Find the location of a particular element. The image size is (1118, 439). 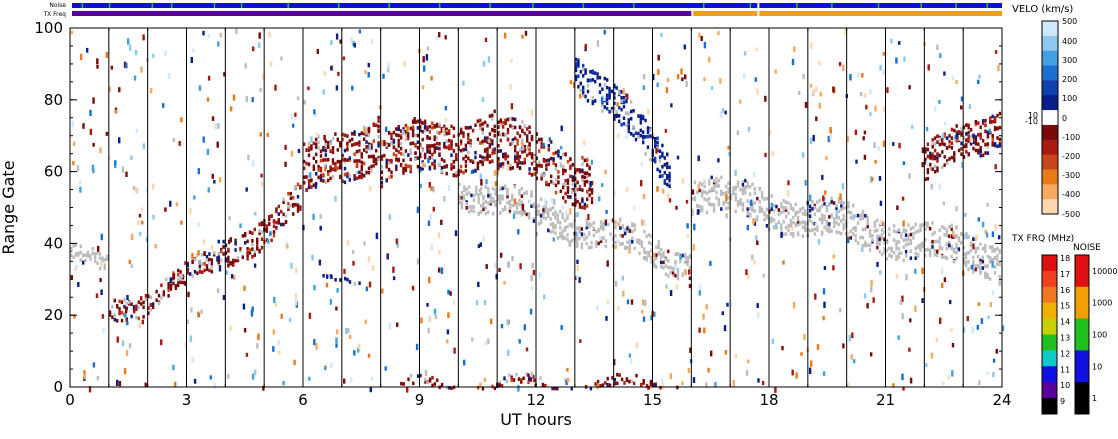

velocity-colorbar-swatch is located at coordinates (1050, 29).